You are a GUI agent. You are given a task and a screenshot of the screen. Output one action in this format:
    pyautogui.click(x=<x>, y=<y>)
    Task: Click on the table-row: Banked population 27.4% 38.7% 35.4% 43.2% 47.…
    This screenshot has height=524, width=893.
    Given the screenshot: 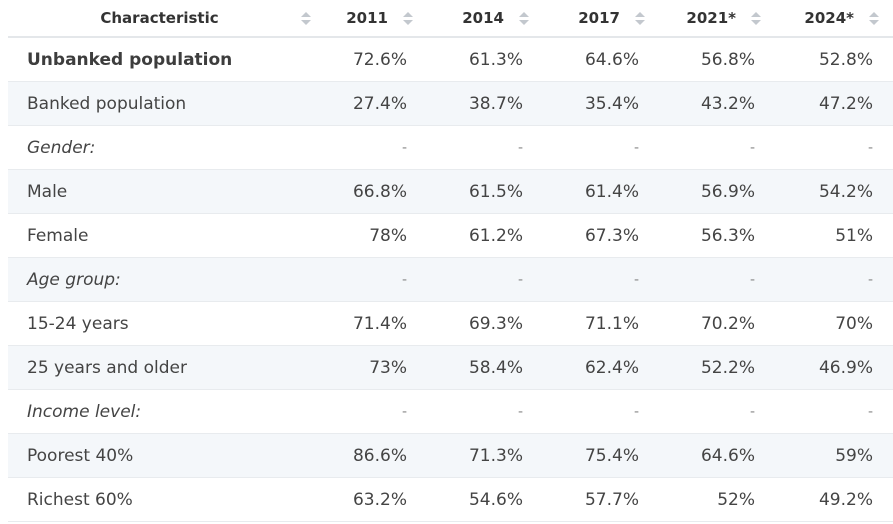 What is the action you would take?
    pyautogui.click(x=450, y=103)
    